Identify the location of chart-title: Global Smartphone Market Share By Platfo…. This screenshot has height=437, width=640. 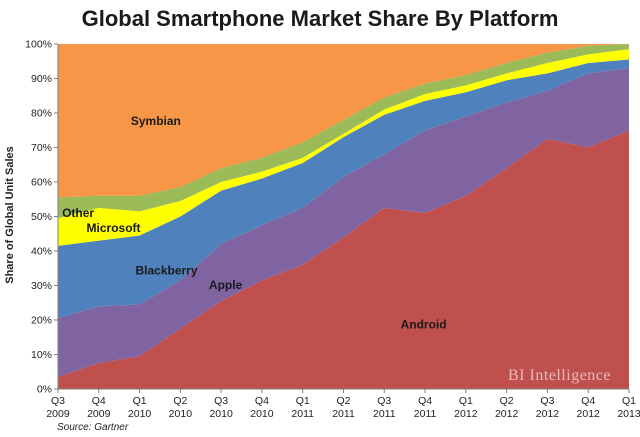
(320, 18).